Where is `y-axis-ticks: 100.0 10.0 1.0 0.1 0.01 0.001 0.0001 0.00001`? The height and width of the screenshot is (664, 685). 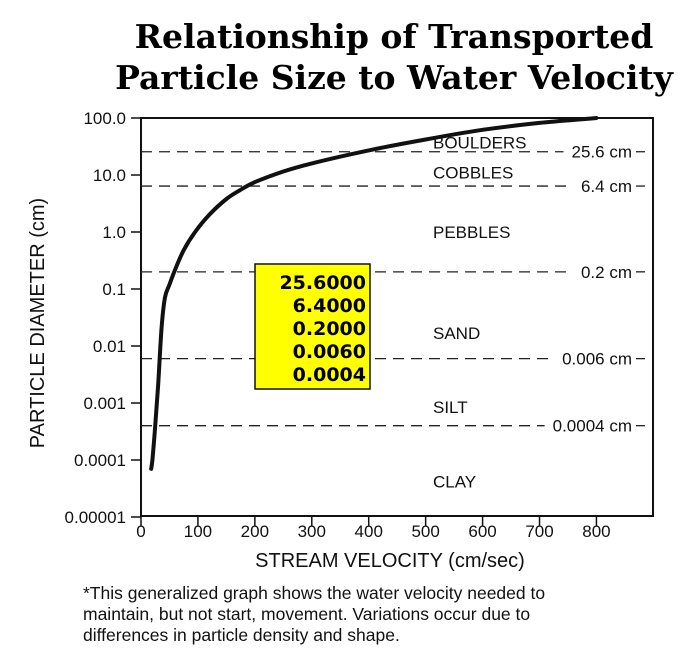
y-axis-ticks: 100.0 10.0 1.0 0.1 0.01 0.001 0.0001 0.00001 is located at coordinates (103, 318).